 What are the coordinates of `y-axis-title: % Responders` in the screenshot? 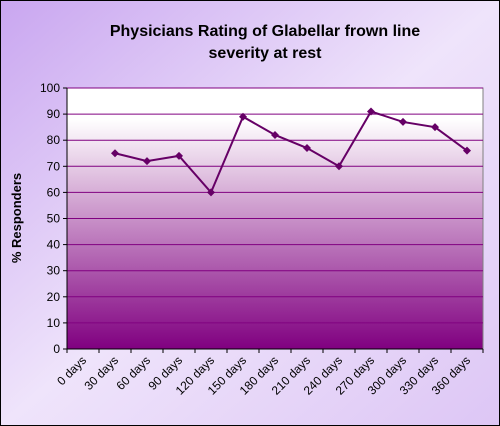 It's located at (16, 218).